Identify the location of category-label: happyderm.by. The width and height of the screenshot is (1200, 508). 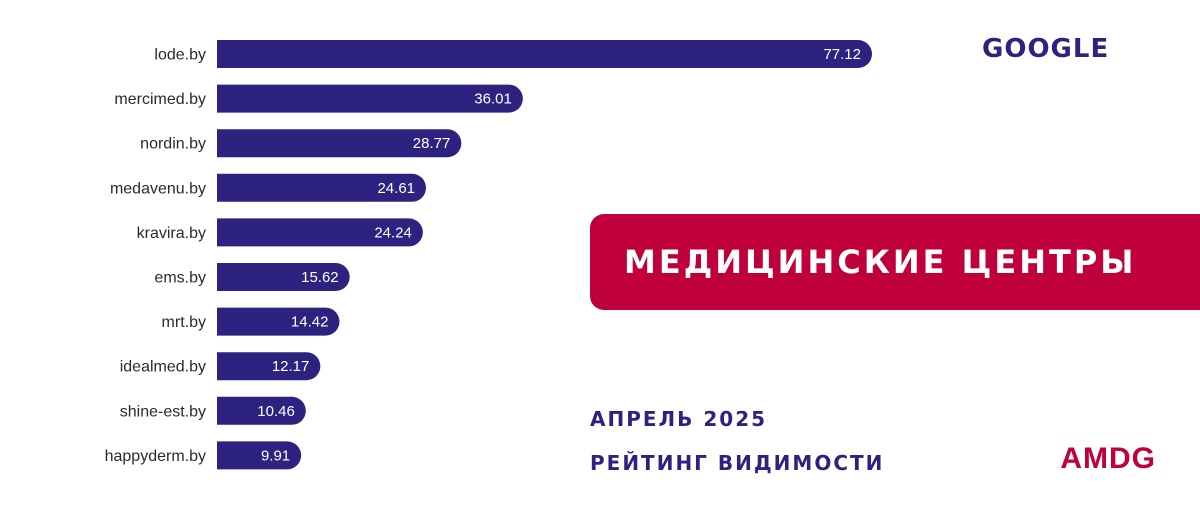
(155, 456).